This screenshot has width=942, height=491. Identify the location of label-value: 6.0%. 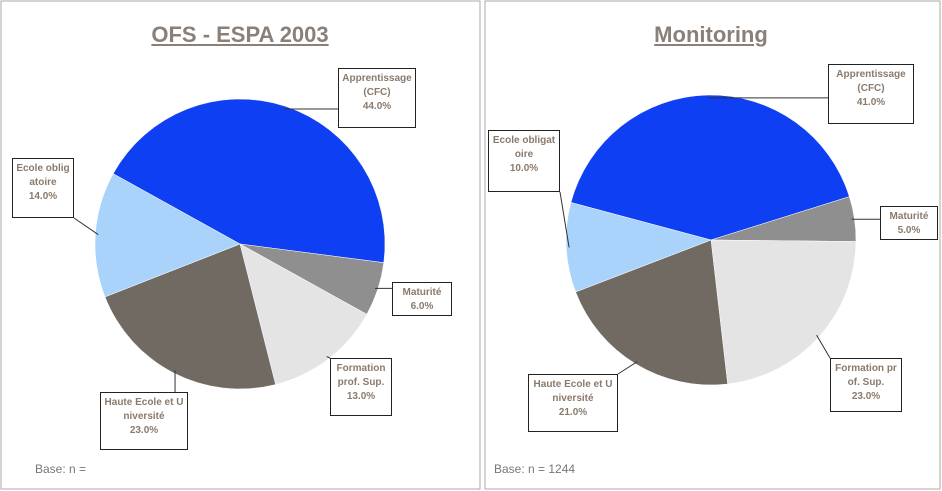
(422, 306).